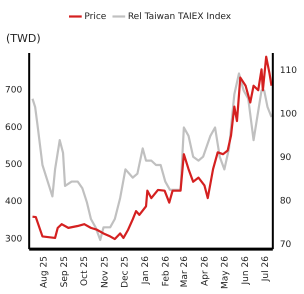  Describe the element at coordinates (289, 71) in the screenshot. I see `y2-tick-label: 110` at that location.